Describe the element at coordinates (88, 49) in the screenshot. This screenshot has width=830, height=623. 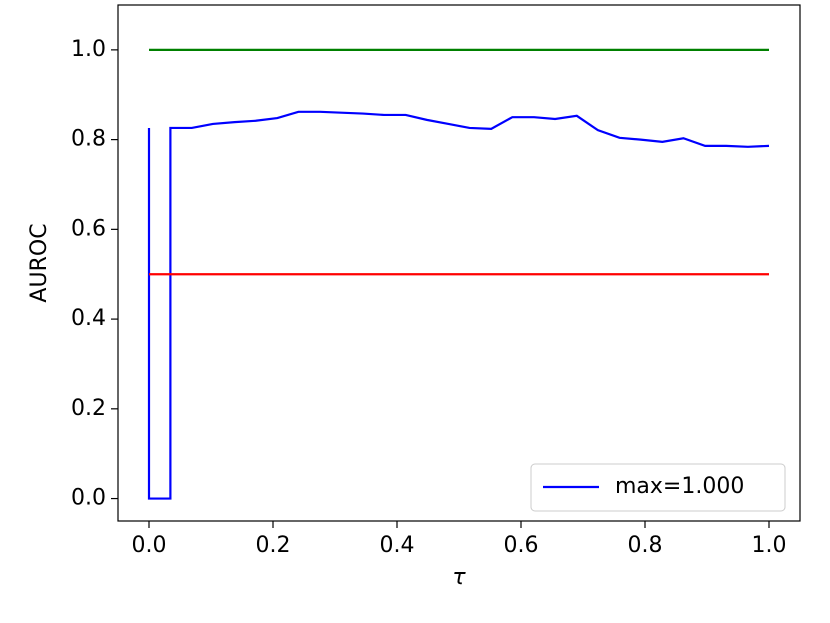
I see `y-tick-label: 1.0` at that location.